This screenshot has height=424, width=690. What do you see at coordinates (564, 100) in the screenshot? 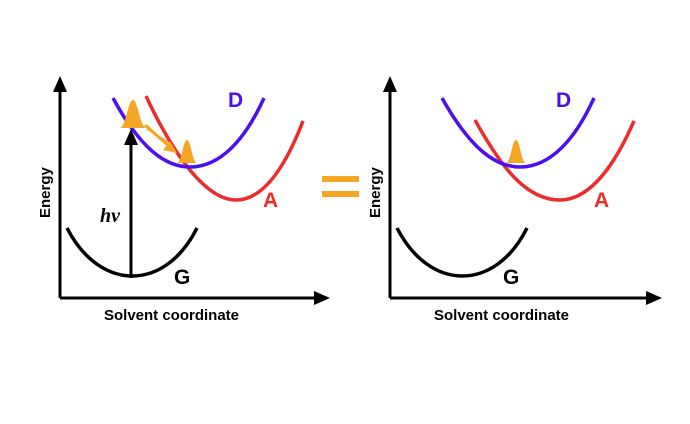
I see `right-donor-label: D` at bounding box center [564, 100].